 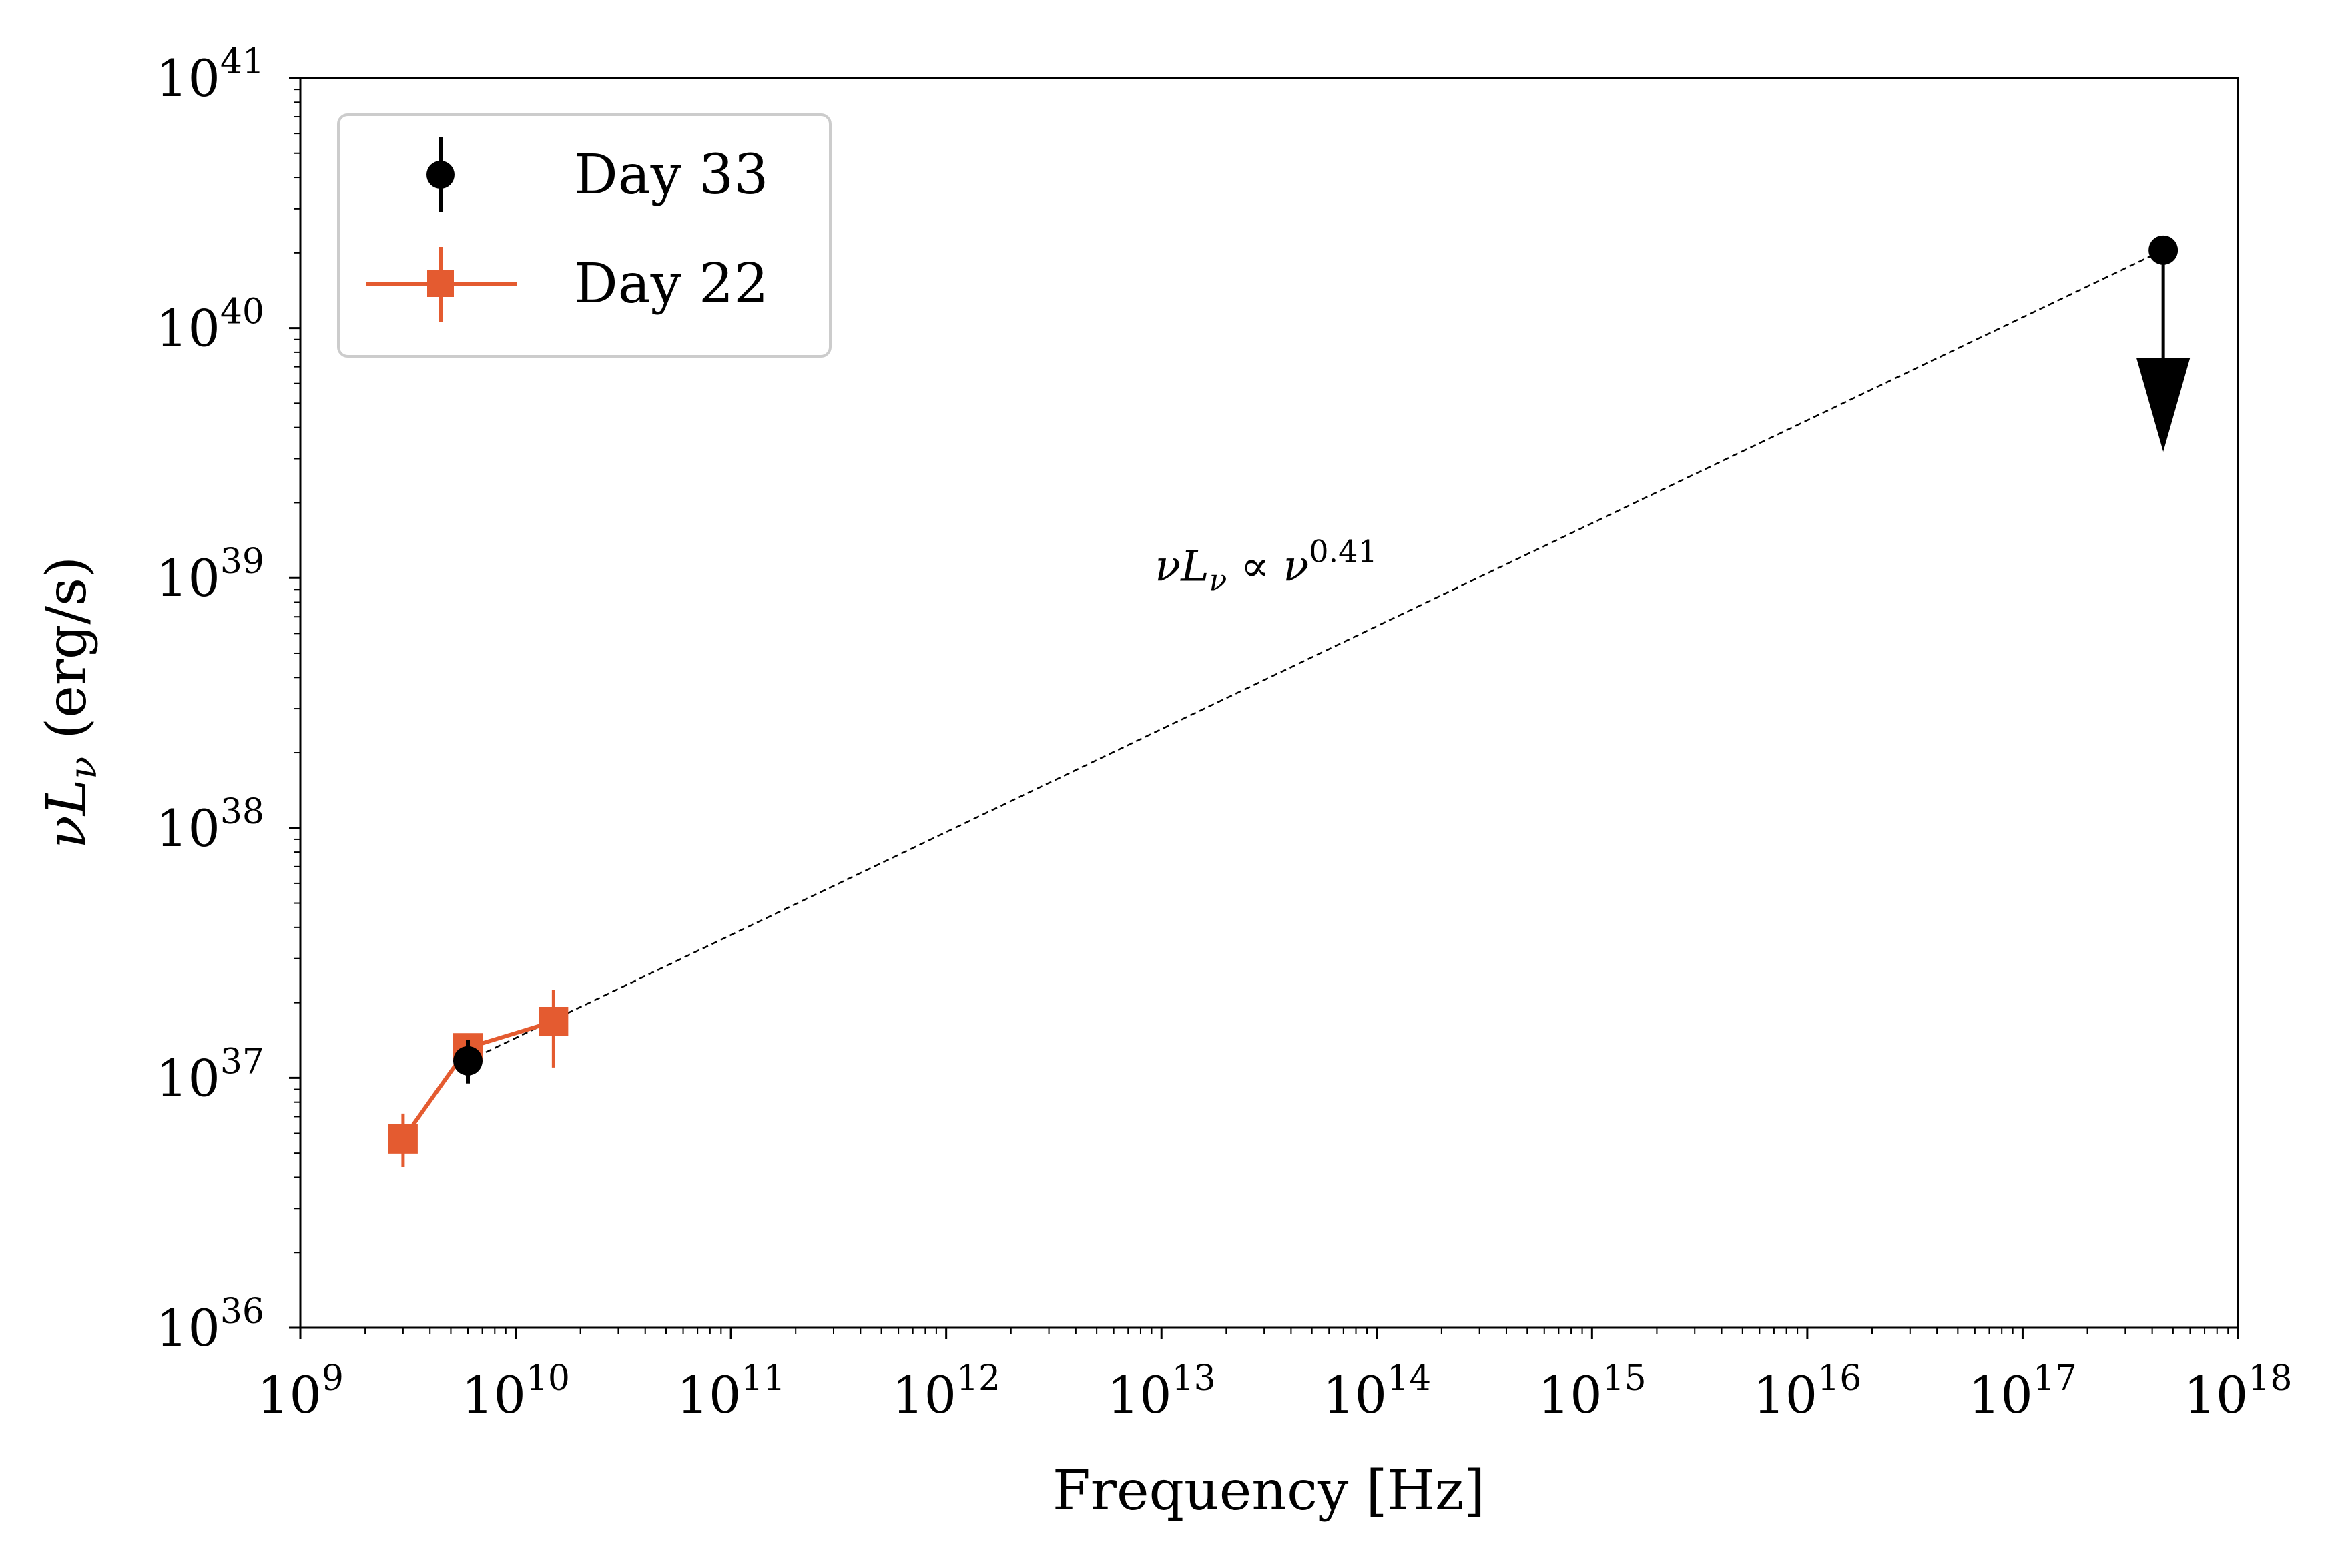 What do you see at coordinates (671, 284) in the screenshot?
I see `legend-day22-label: Day 22` at bounding box center [671, 284].